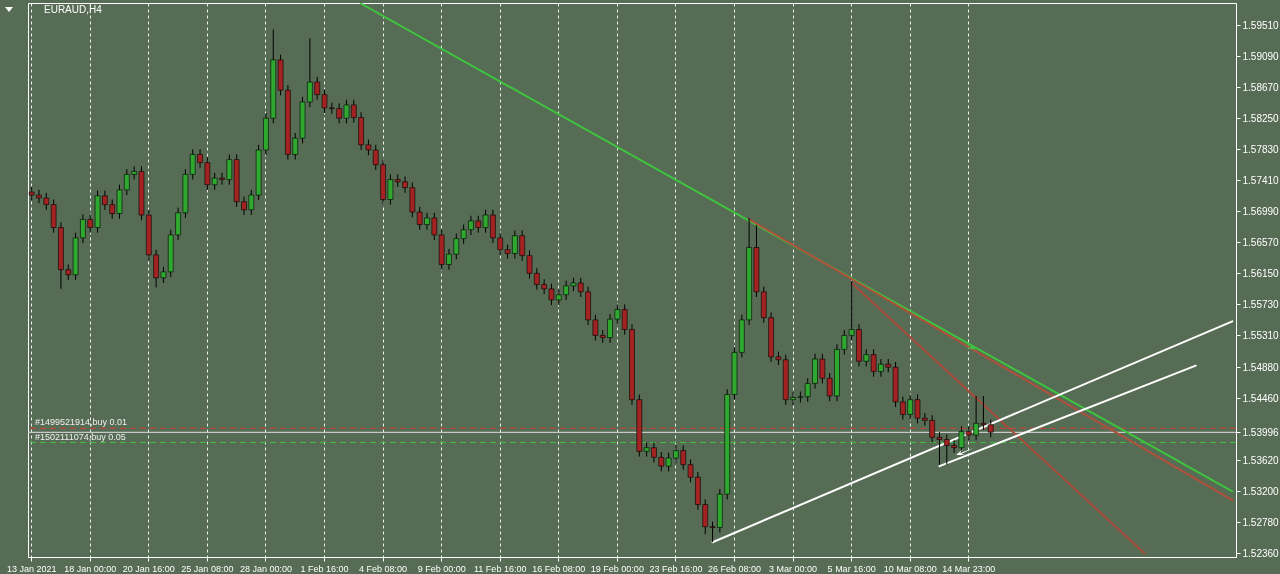 The width and height of the screenshot is (1280, 574). I want to click on ref-line-label: #1502111074,buy 0.05, so click(80, 436).